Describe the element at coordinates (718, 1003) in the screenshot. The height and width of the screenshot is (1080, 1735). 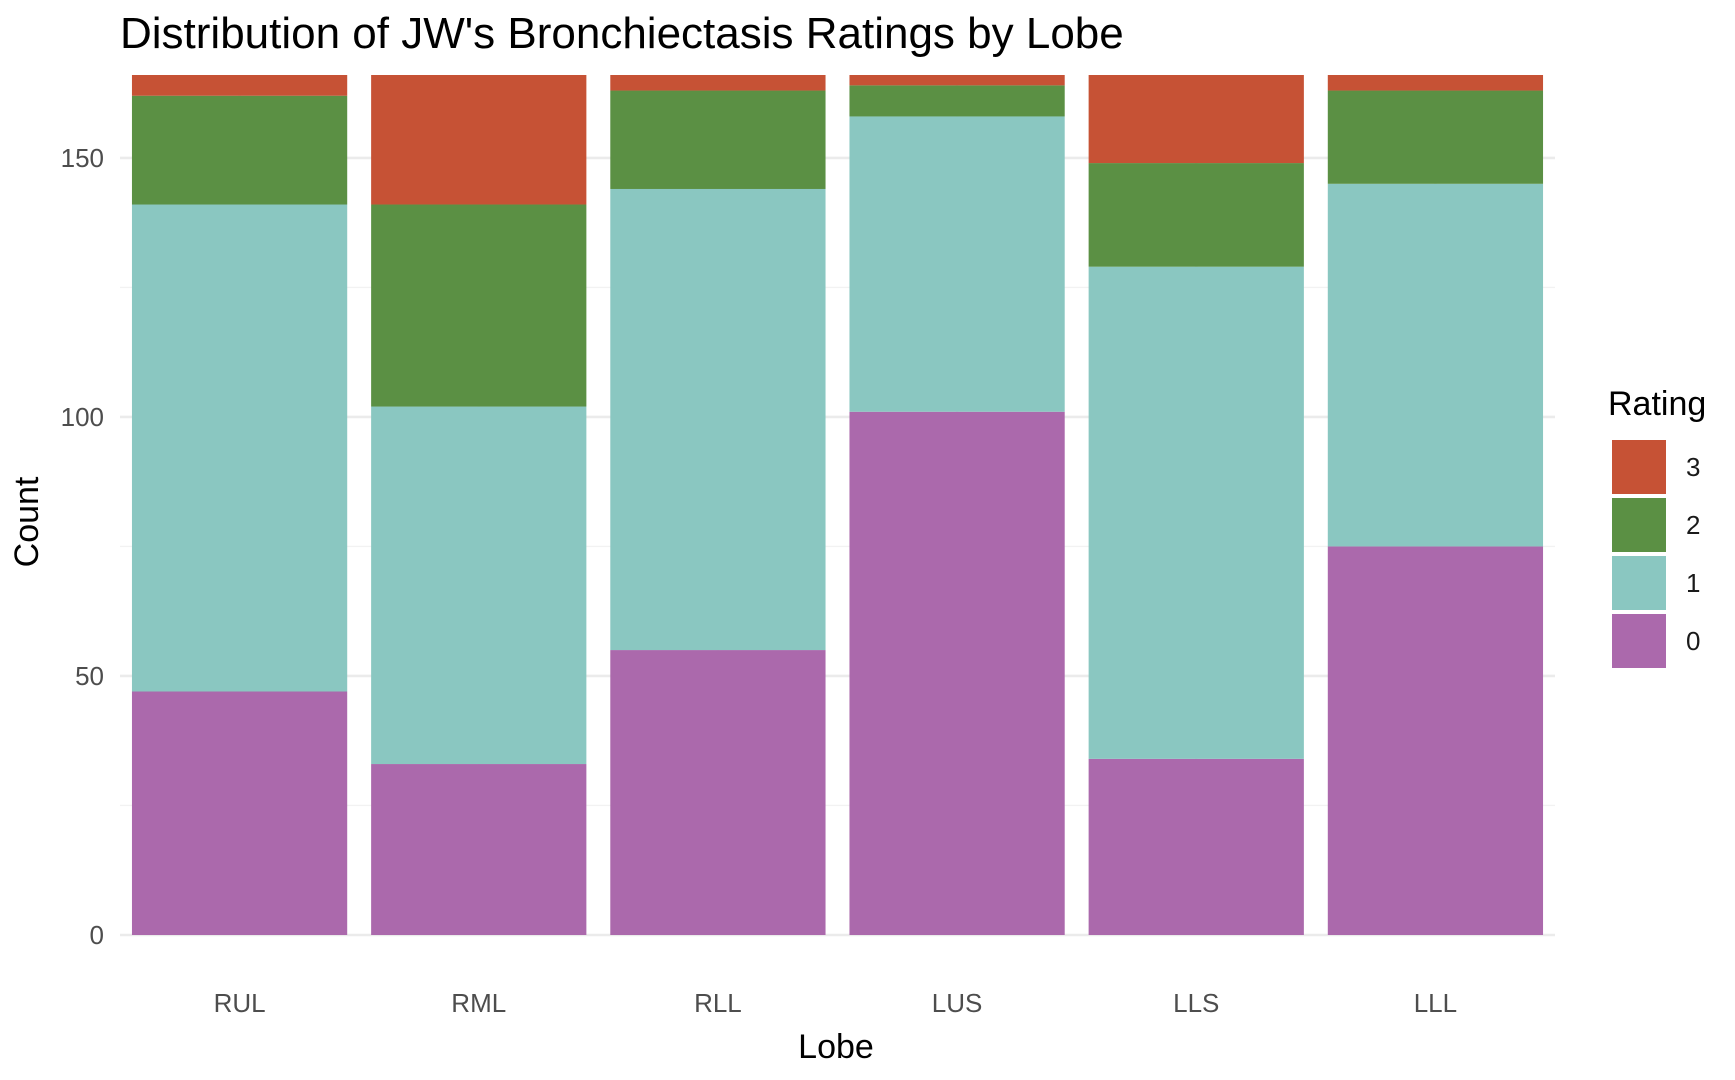
I see `x-tick-label-rll: RLL` at that location.